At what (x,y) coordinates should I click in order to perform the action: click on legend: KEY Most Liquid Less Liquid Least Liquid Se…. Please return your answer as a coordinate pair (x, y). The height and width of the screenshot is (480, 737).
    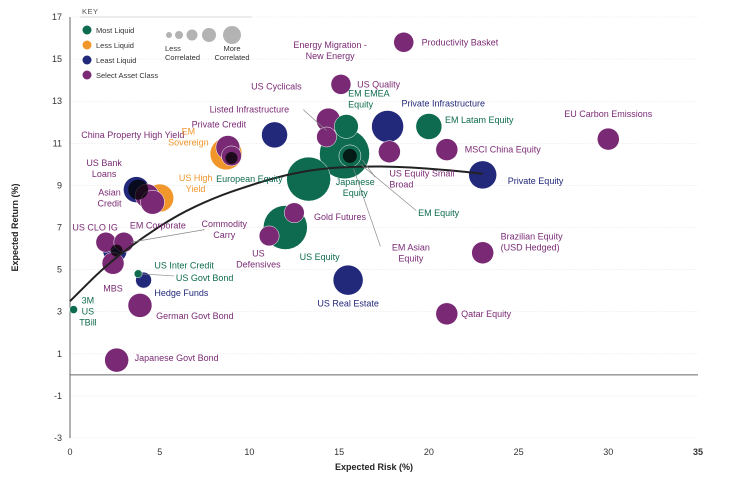
    Looking at the image, I should click on (166, 43).